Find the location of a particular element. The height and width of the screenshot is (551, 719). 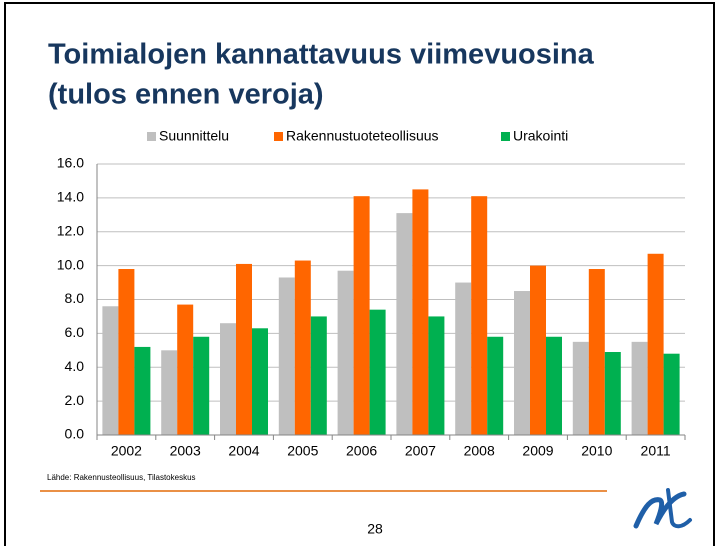

x-tick-label: 2009 is located at coordinates (537, 451).